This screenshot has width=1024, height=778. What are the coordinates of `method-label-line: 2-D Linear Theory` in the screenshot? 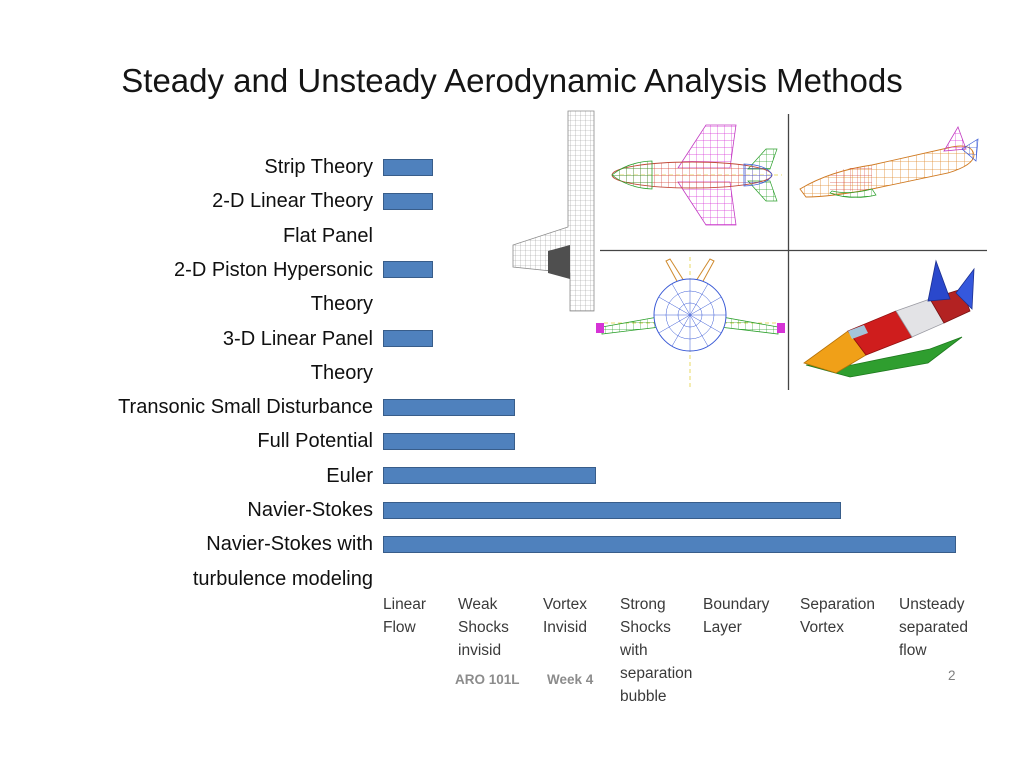 It's located at (292, 201).